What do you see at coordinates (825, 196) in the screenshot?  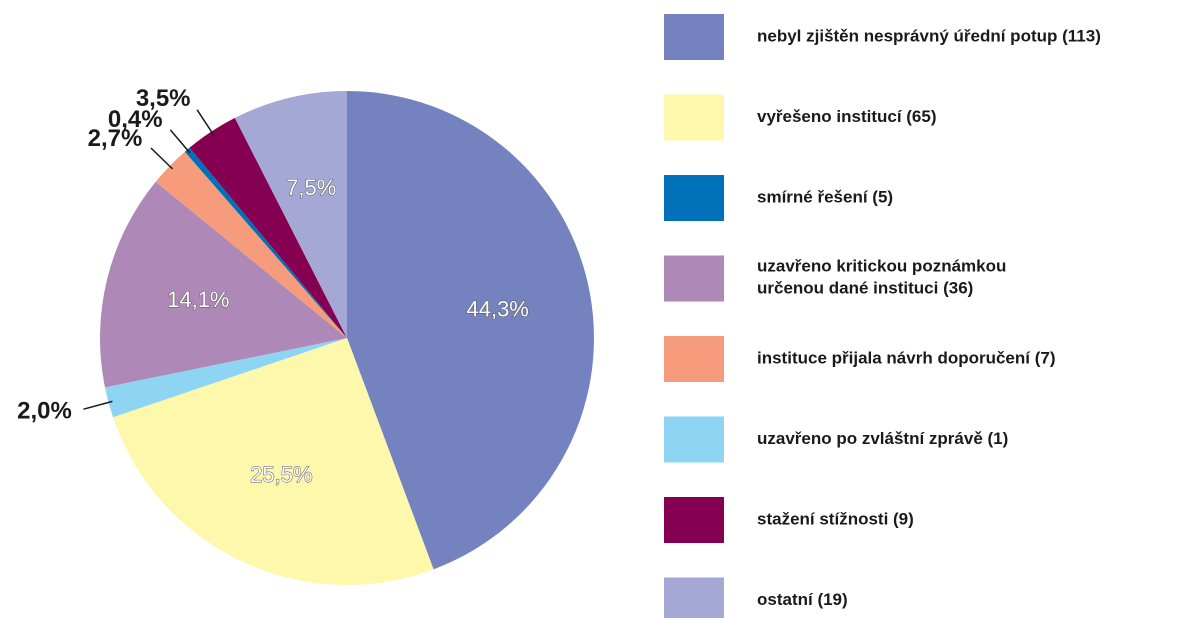 I see `legend-label: smírné řešení (5)` at bounding box center [825, 196].